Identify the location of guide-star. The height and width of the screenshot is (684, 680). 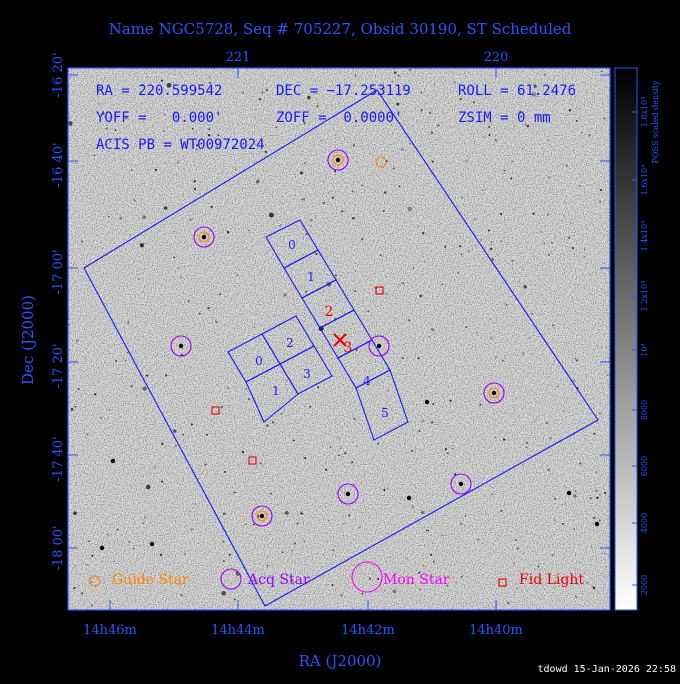
(338, 160).